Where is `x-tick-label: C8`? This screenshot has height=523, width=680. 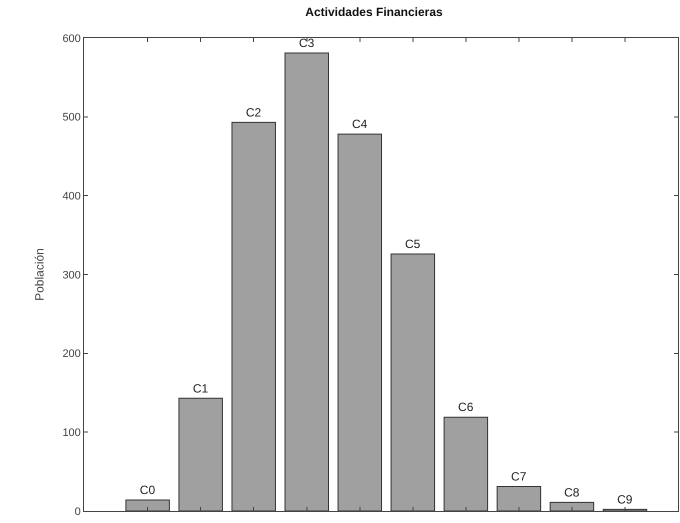
x-tick-label: C8 is located at coordinates (572, 492).